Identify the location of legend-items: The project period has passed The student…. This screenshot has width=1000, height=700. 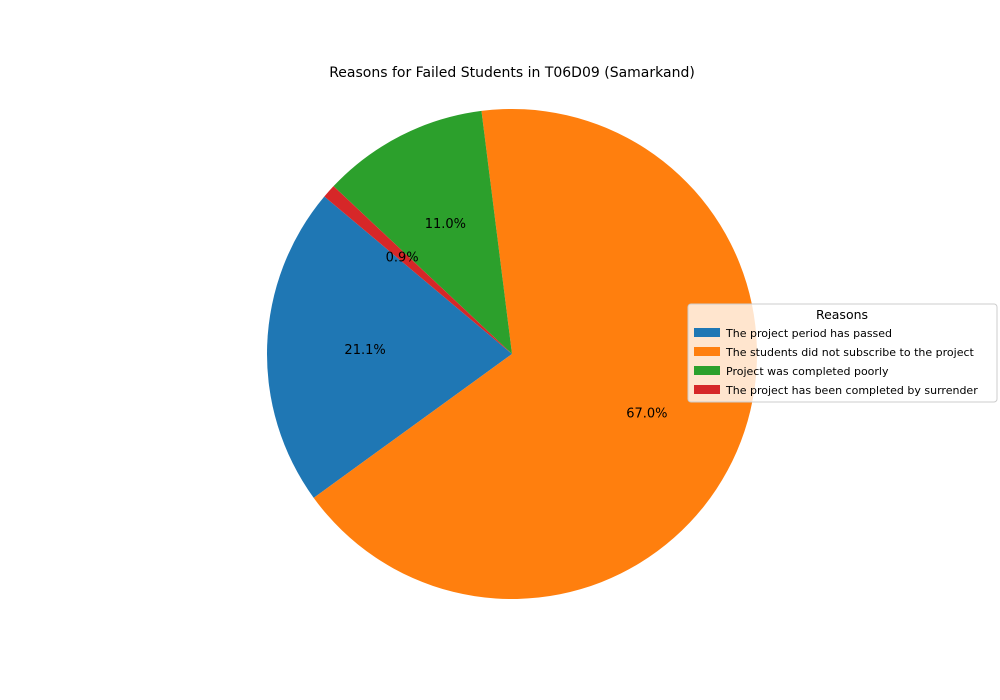
(836, 362).